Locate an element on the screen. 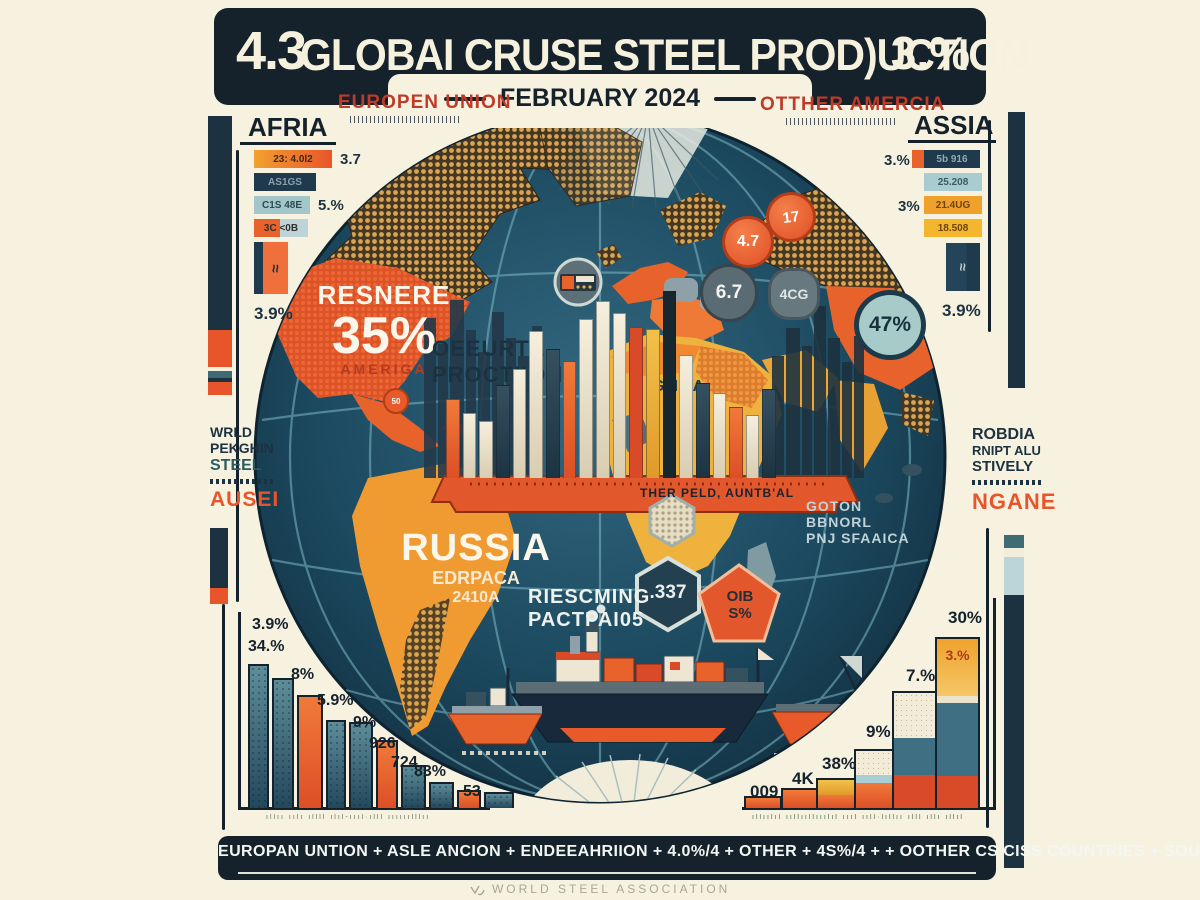 This screenshot has width=1200, height=900. left-decor-bar-stripes is located at coordinates (220, 381).